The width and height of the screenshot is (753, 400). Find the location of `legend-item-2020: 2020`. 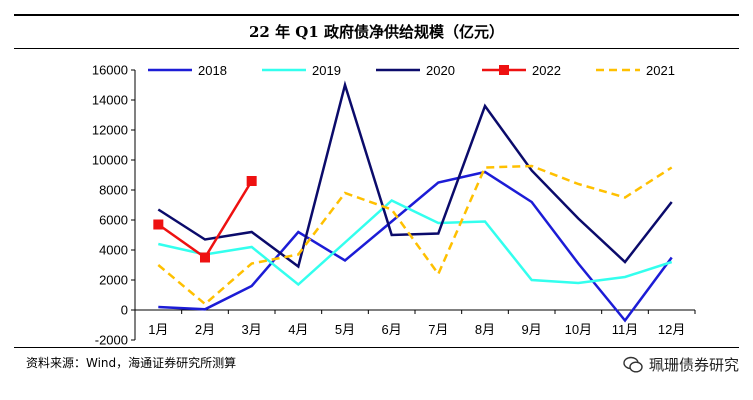

legend-item-2020: 2020 is located at coordinates (415, 70).